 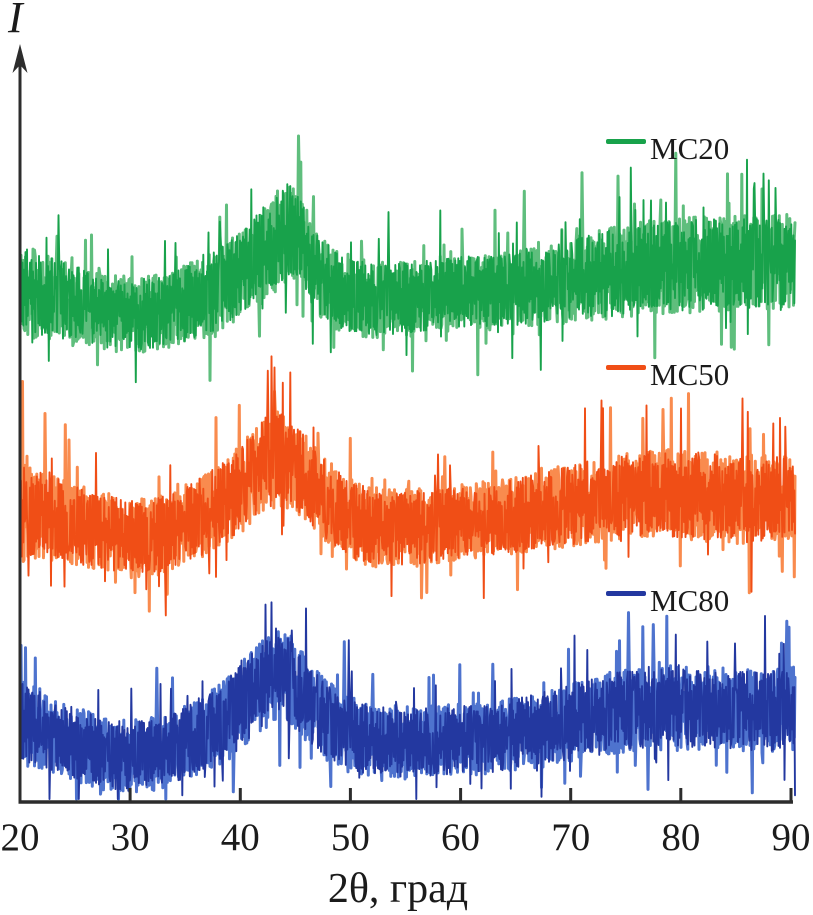 I want to click on x-tick-label-30: 30, so click(x=130, y=837).